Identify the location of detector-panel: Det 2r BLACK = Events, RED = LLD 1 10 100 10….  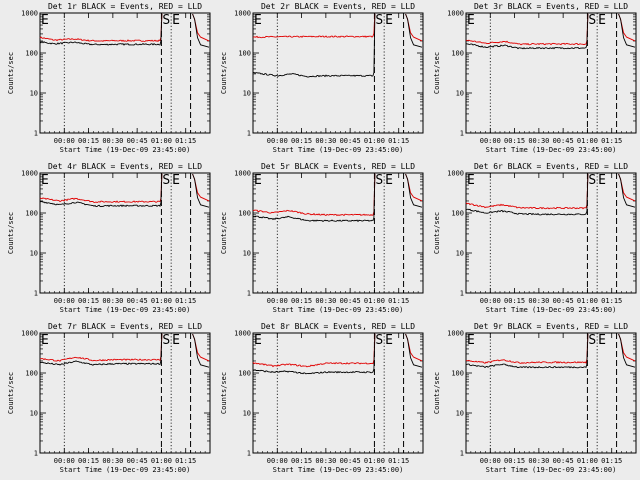
(322, 78).